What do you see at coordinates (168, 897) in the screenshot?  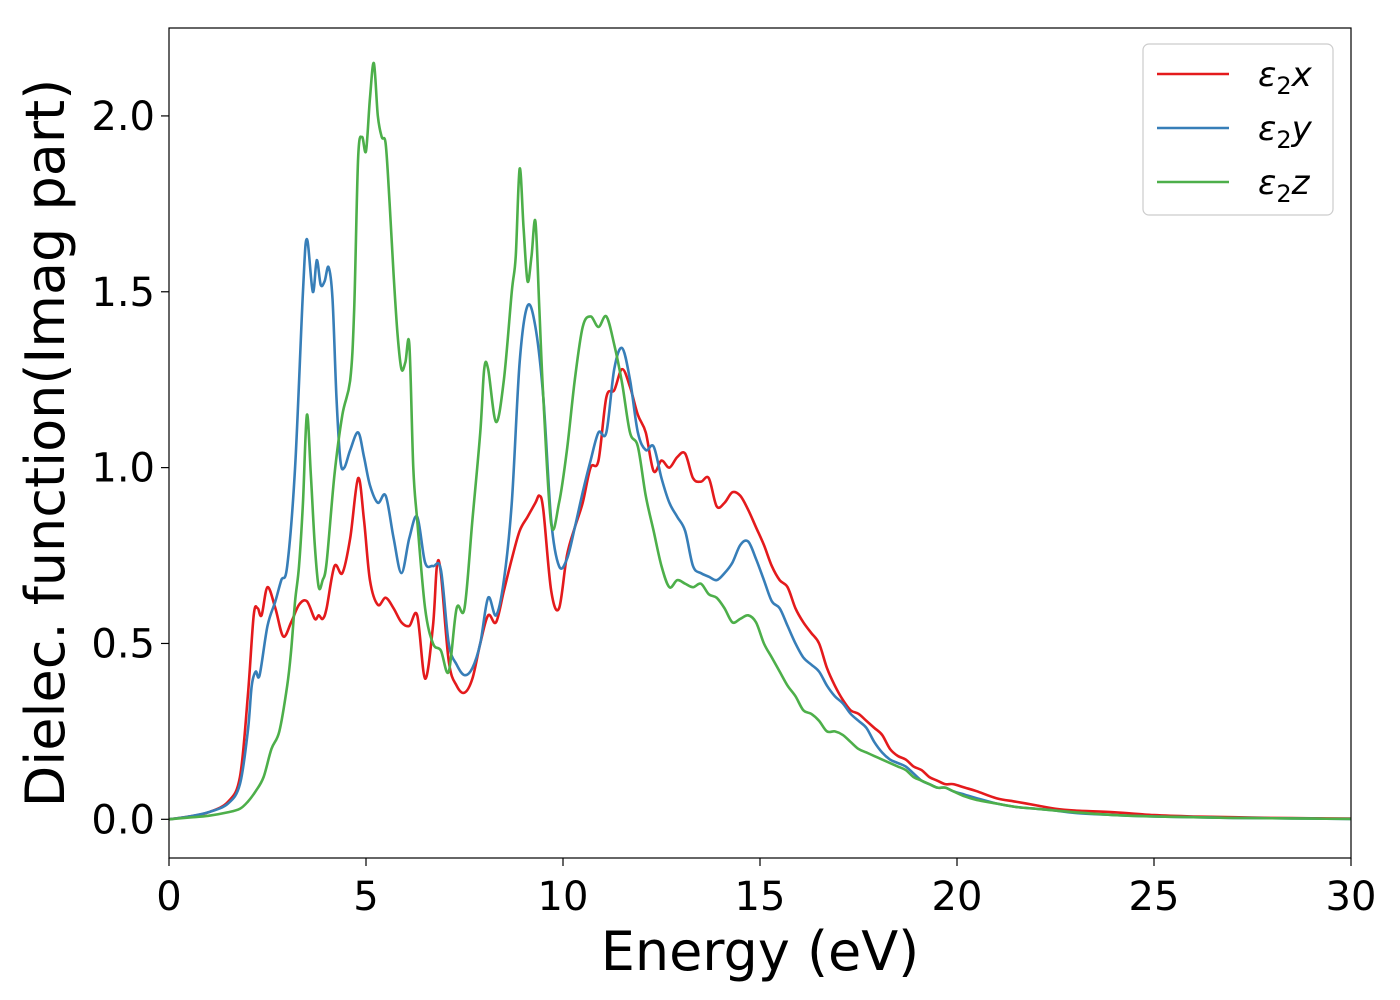 I see `x-tick-label: 0` at bounding box center [168, 897].